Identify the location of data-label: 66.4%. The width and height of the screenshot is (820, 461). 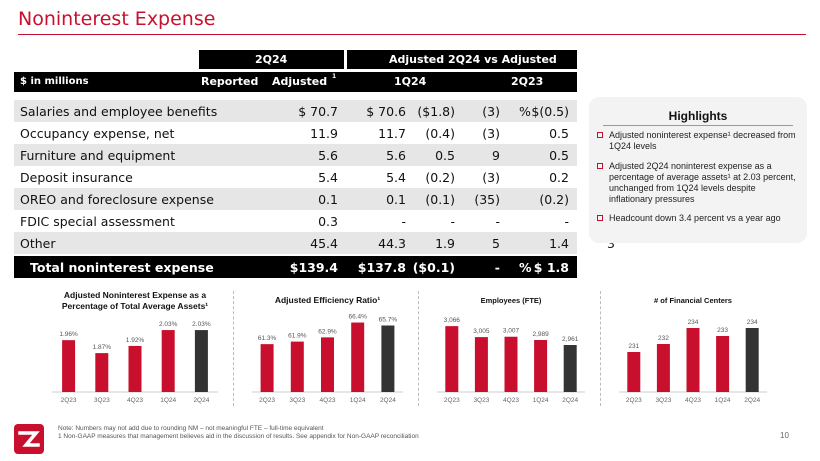
(357, 317).